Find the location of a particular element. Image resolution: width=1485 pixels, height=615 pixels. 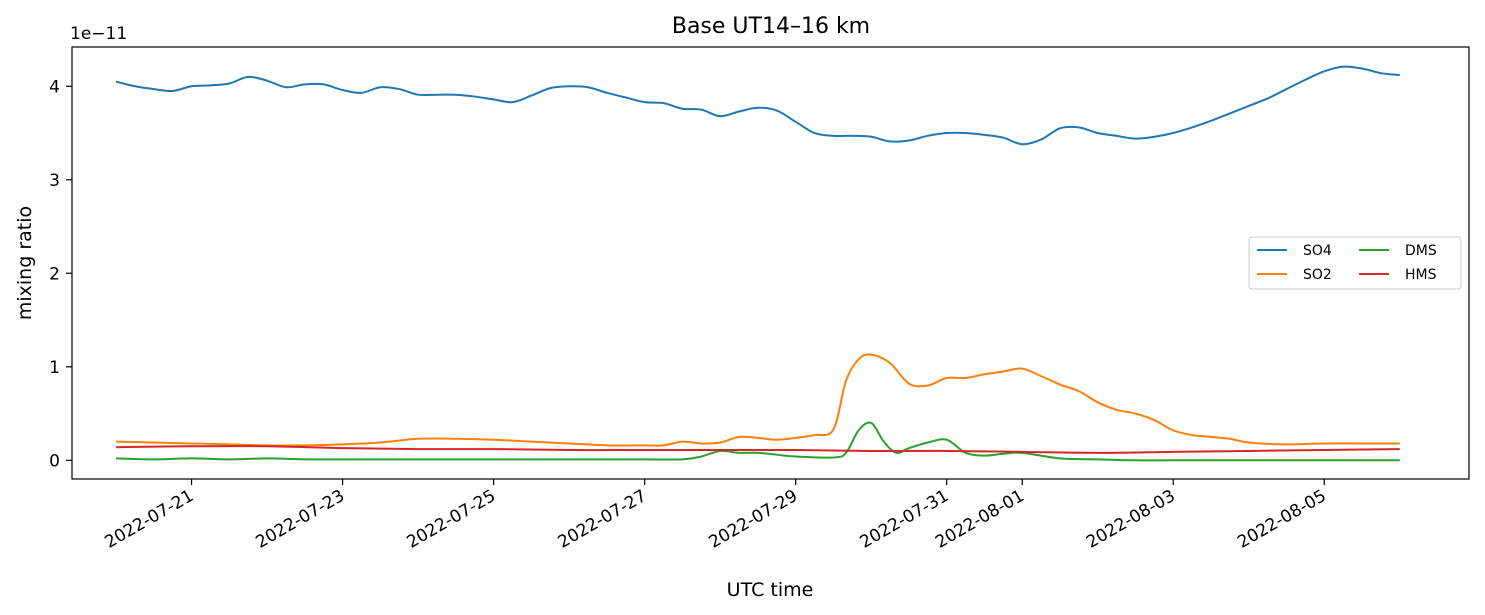

legend-box is located at coordinates (1355, 263).